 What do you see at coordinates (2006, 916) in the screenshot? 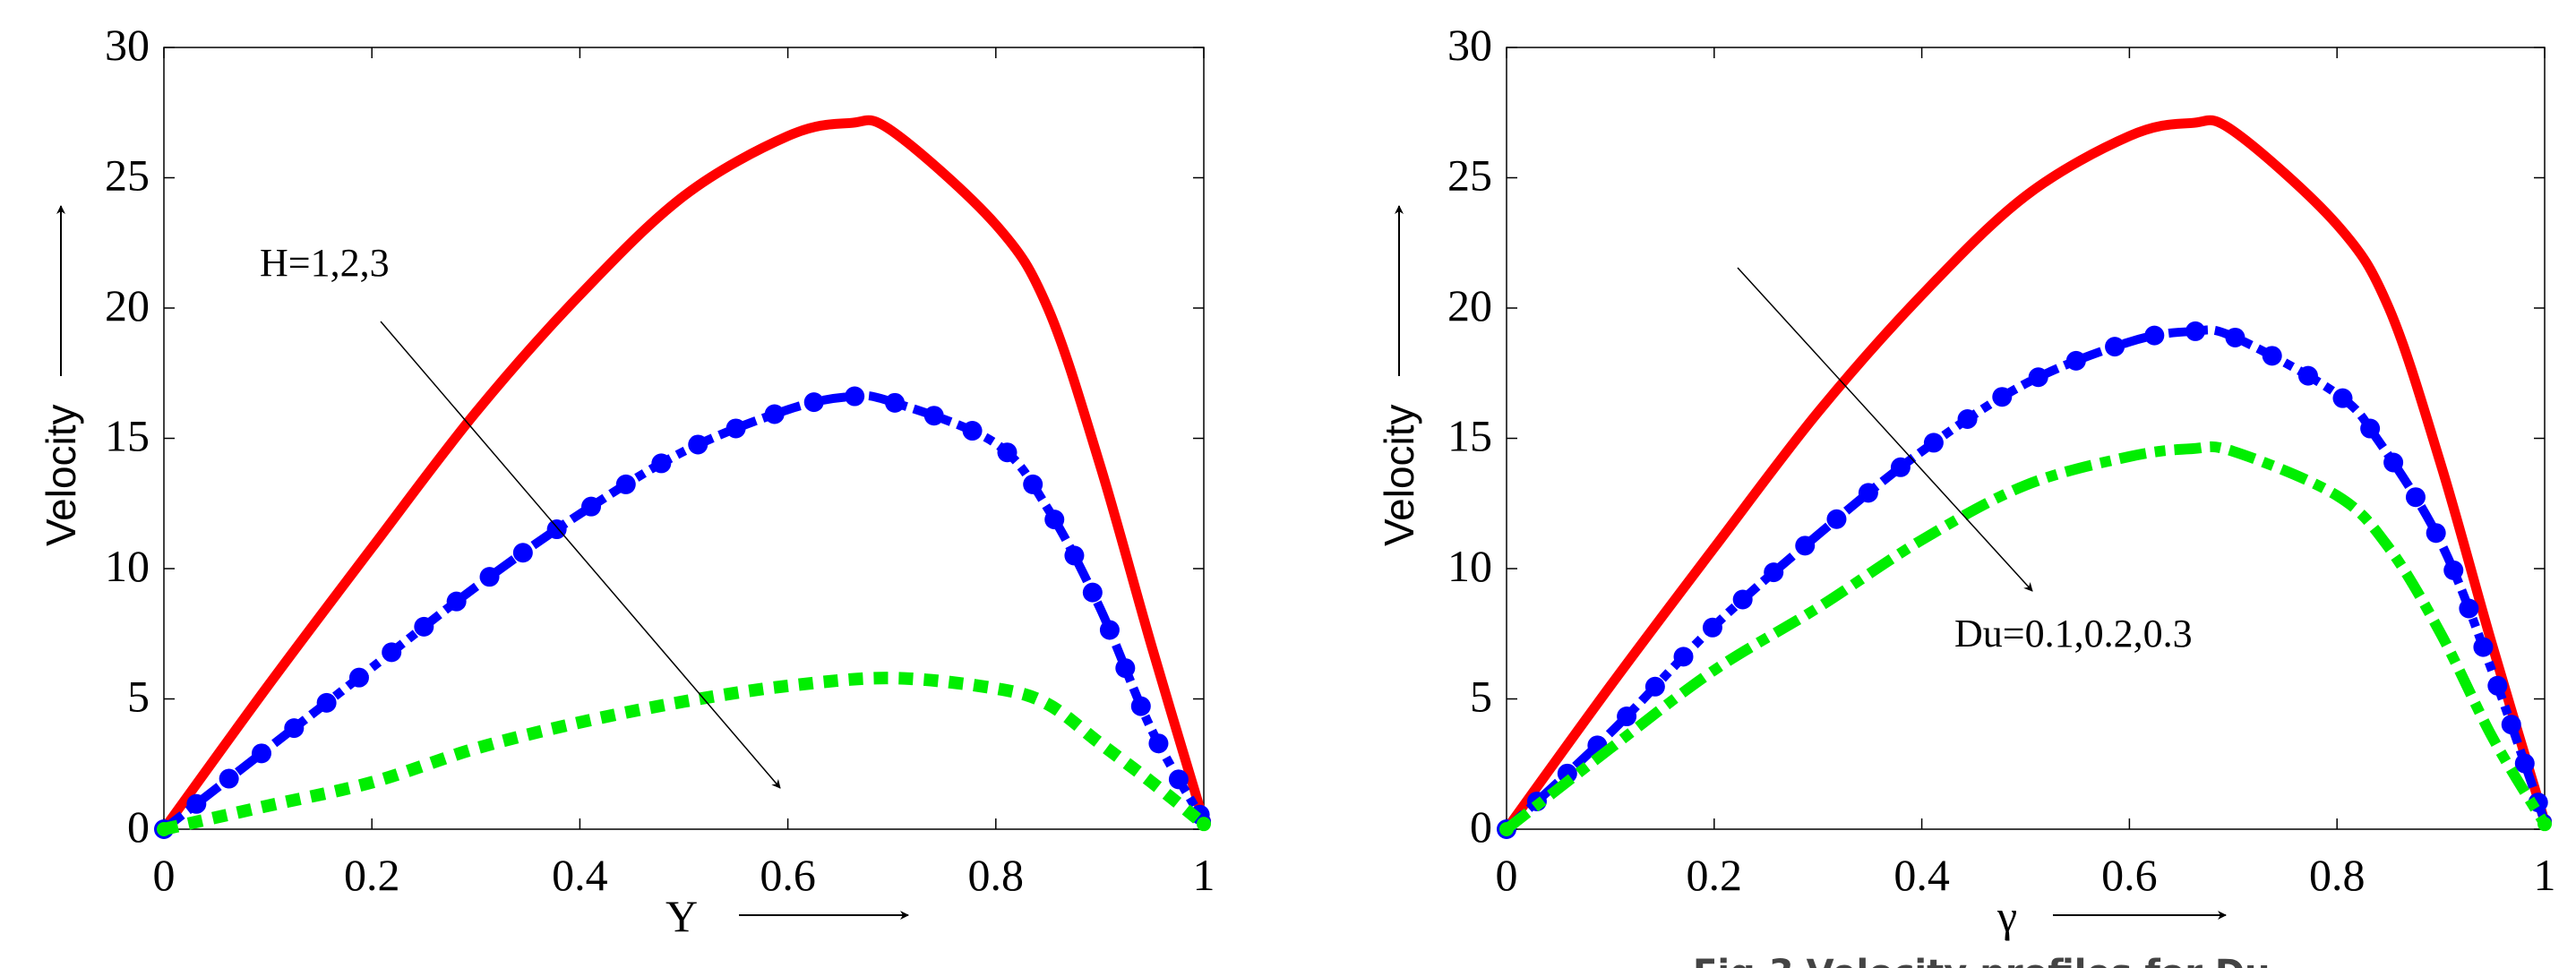
I see `x-axis-label: γ` at bounding box center [2006, 916].